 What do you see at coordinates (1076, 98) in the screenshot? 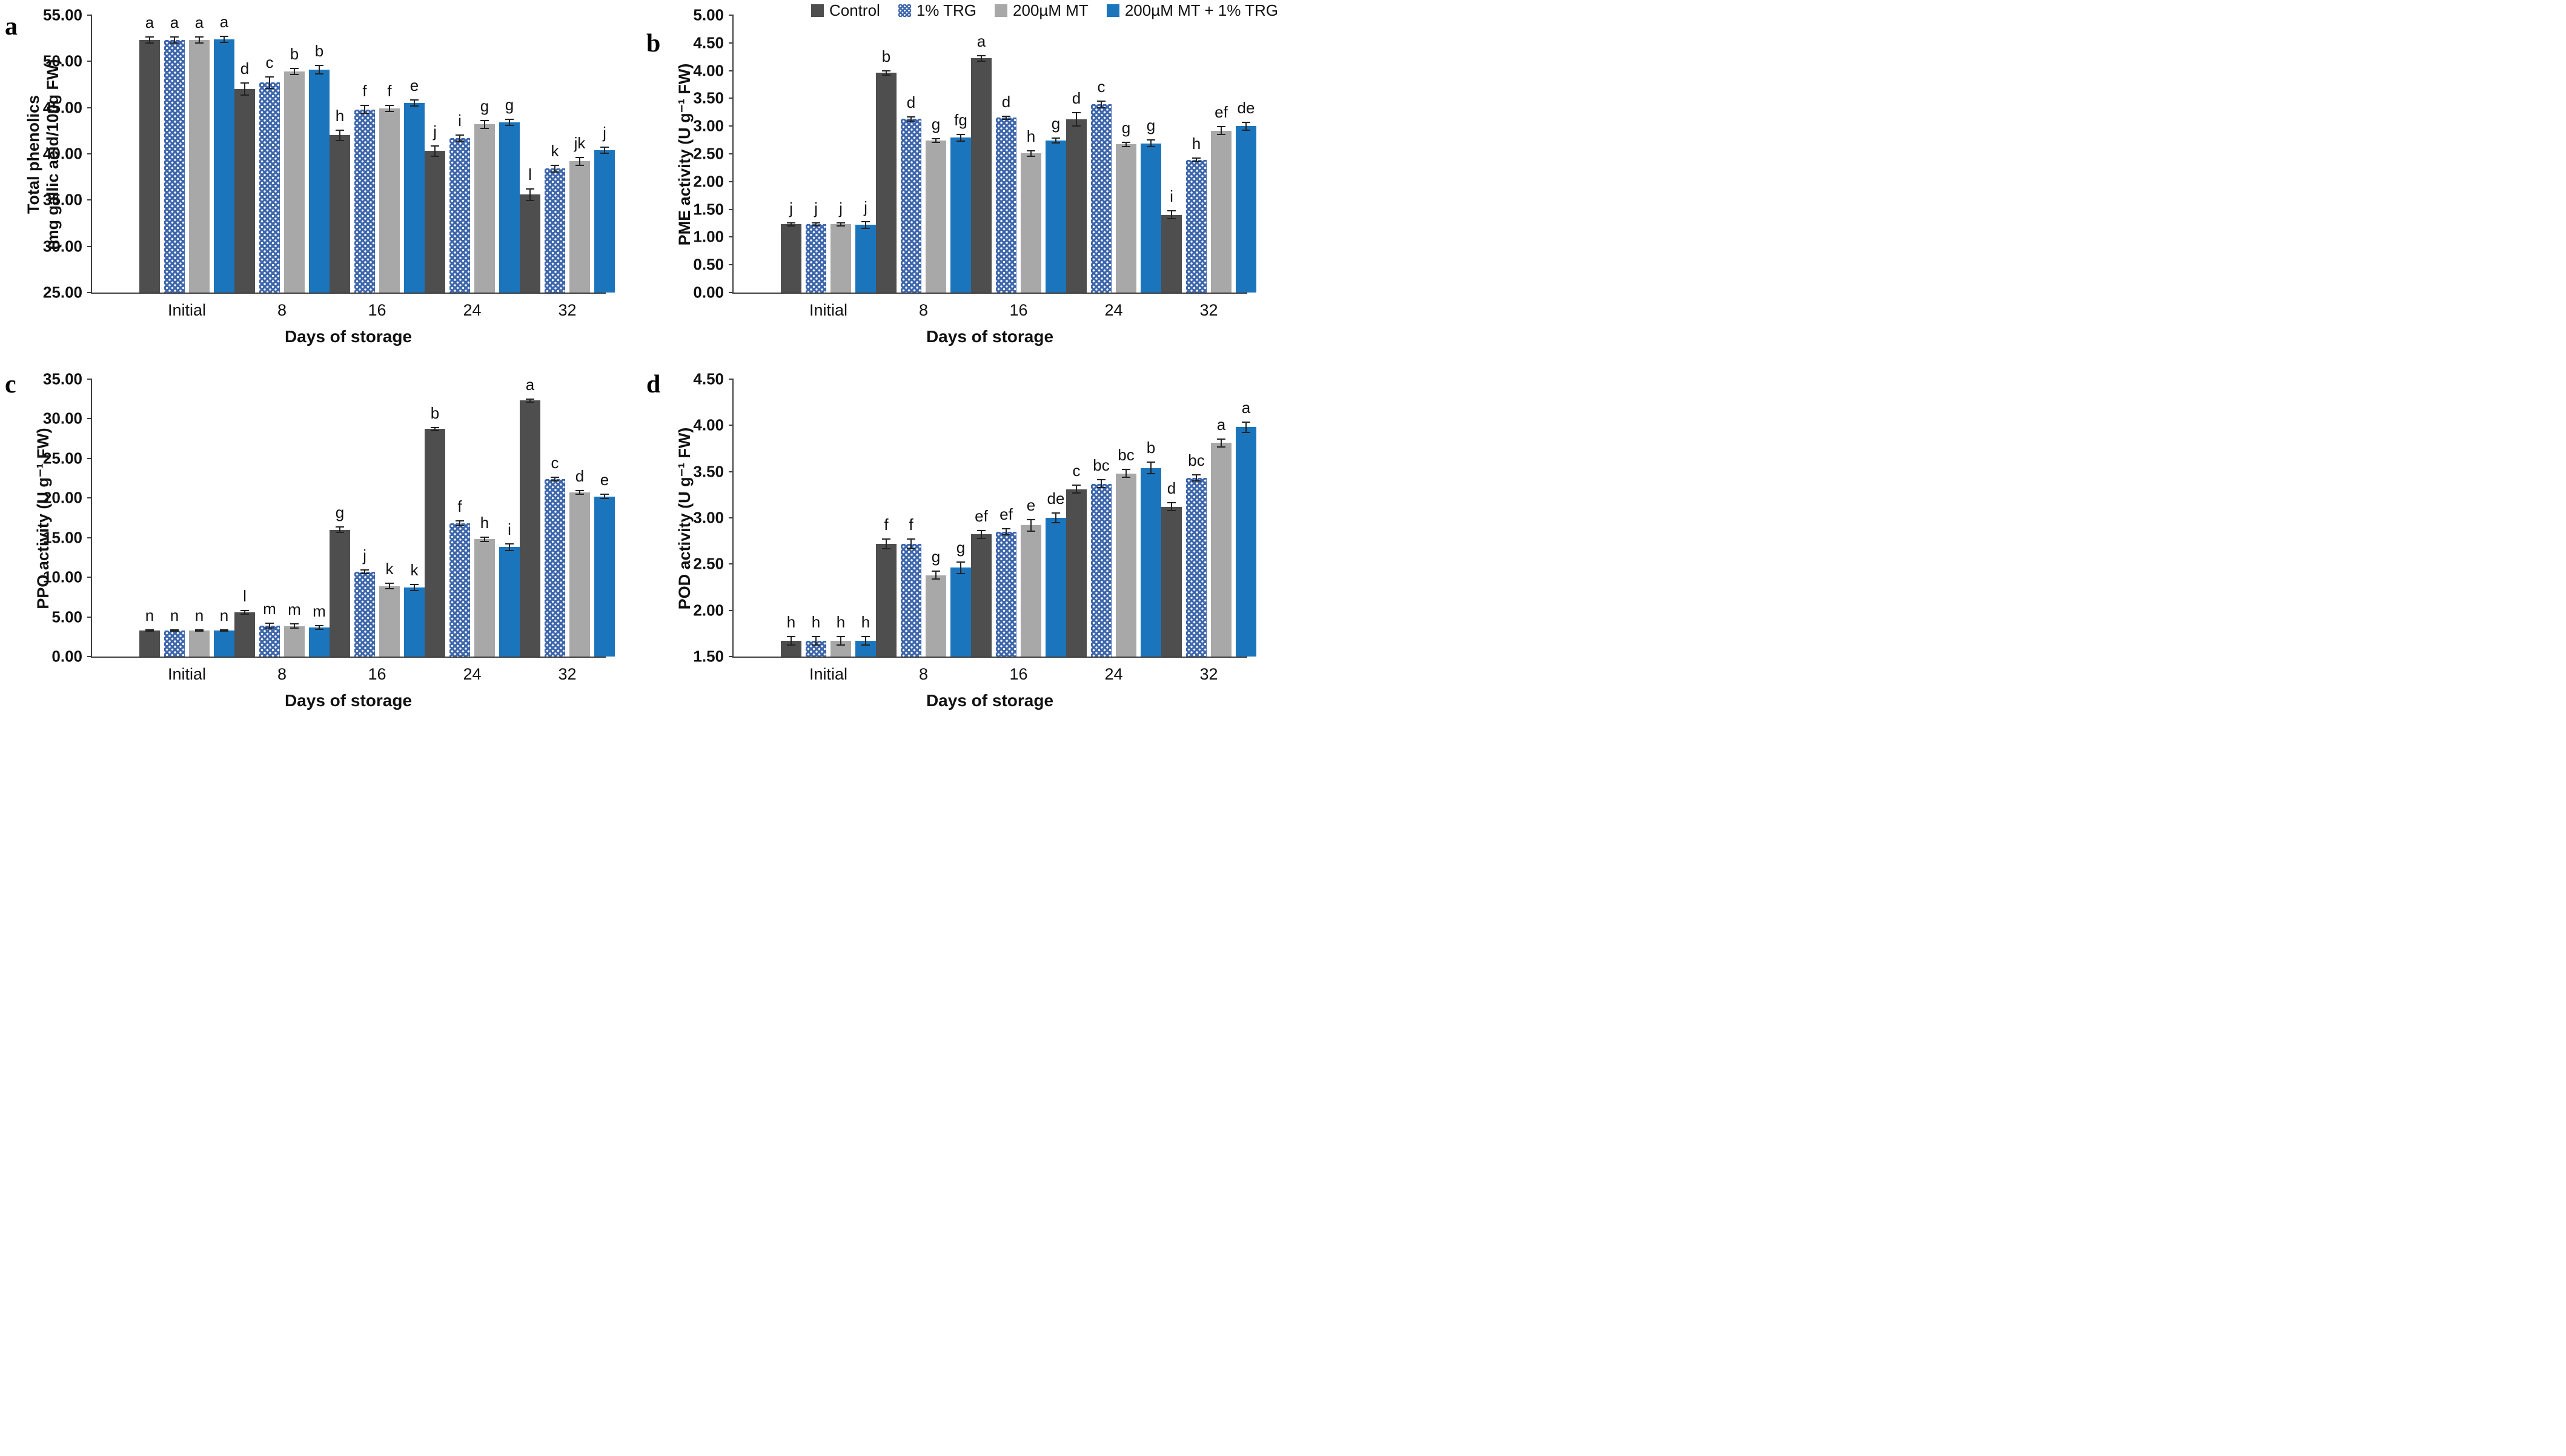
I see `significance-letter: d` at bounding box center [1076, 98].